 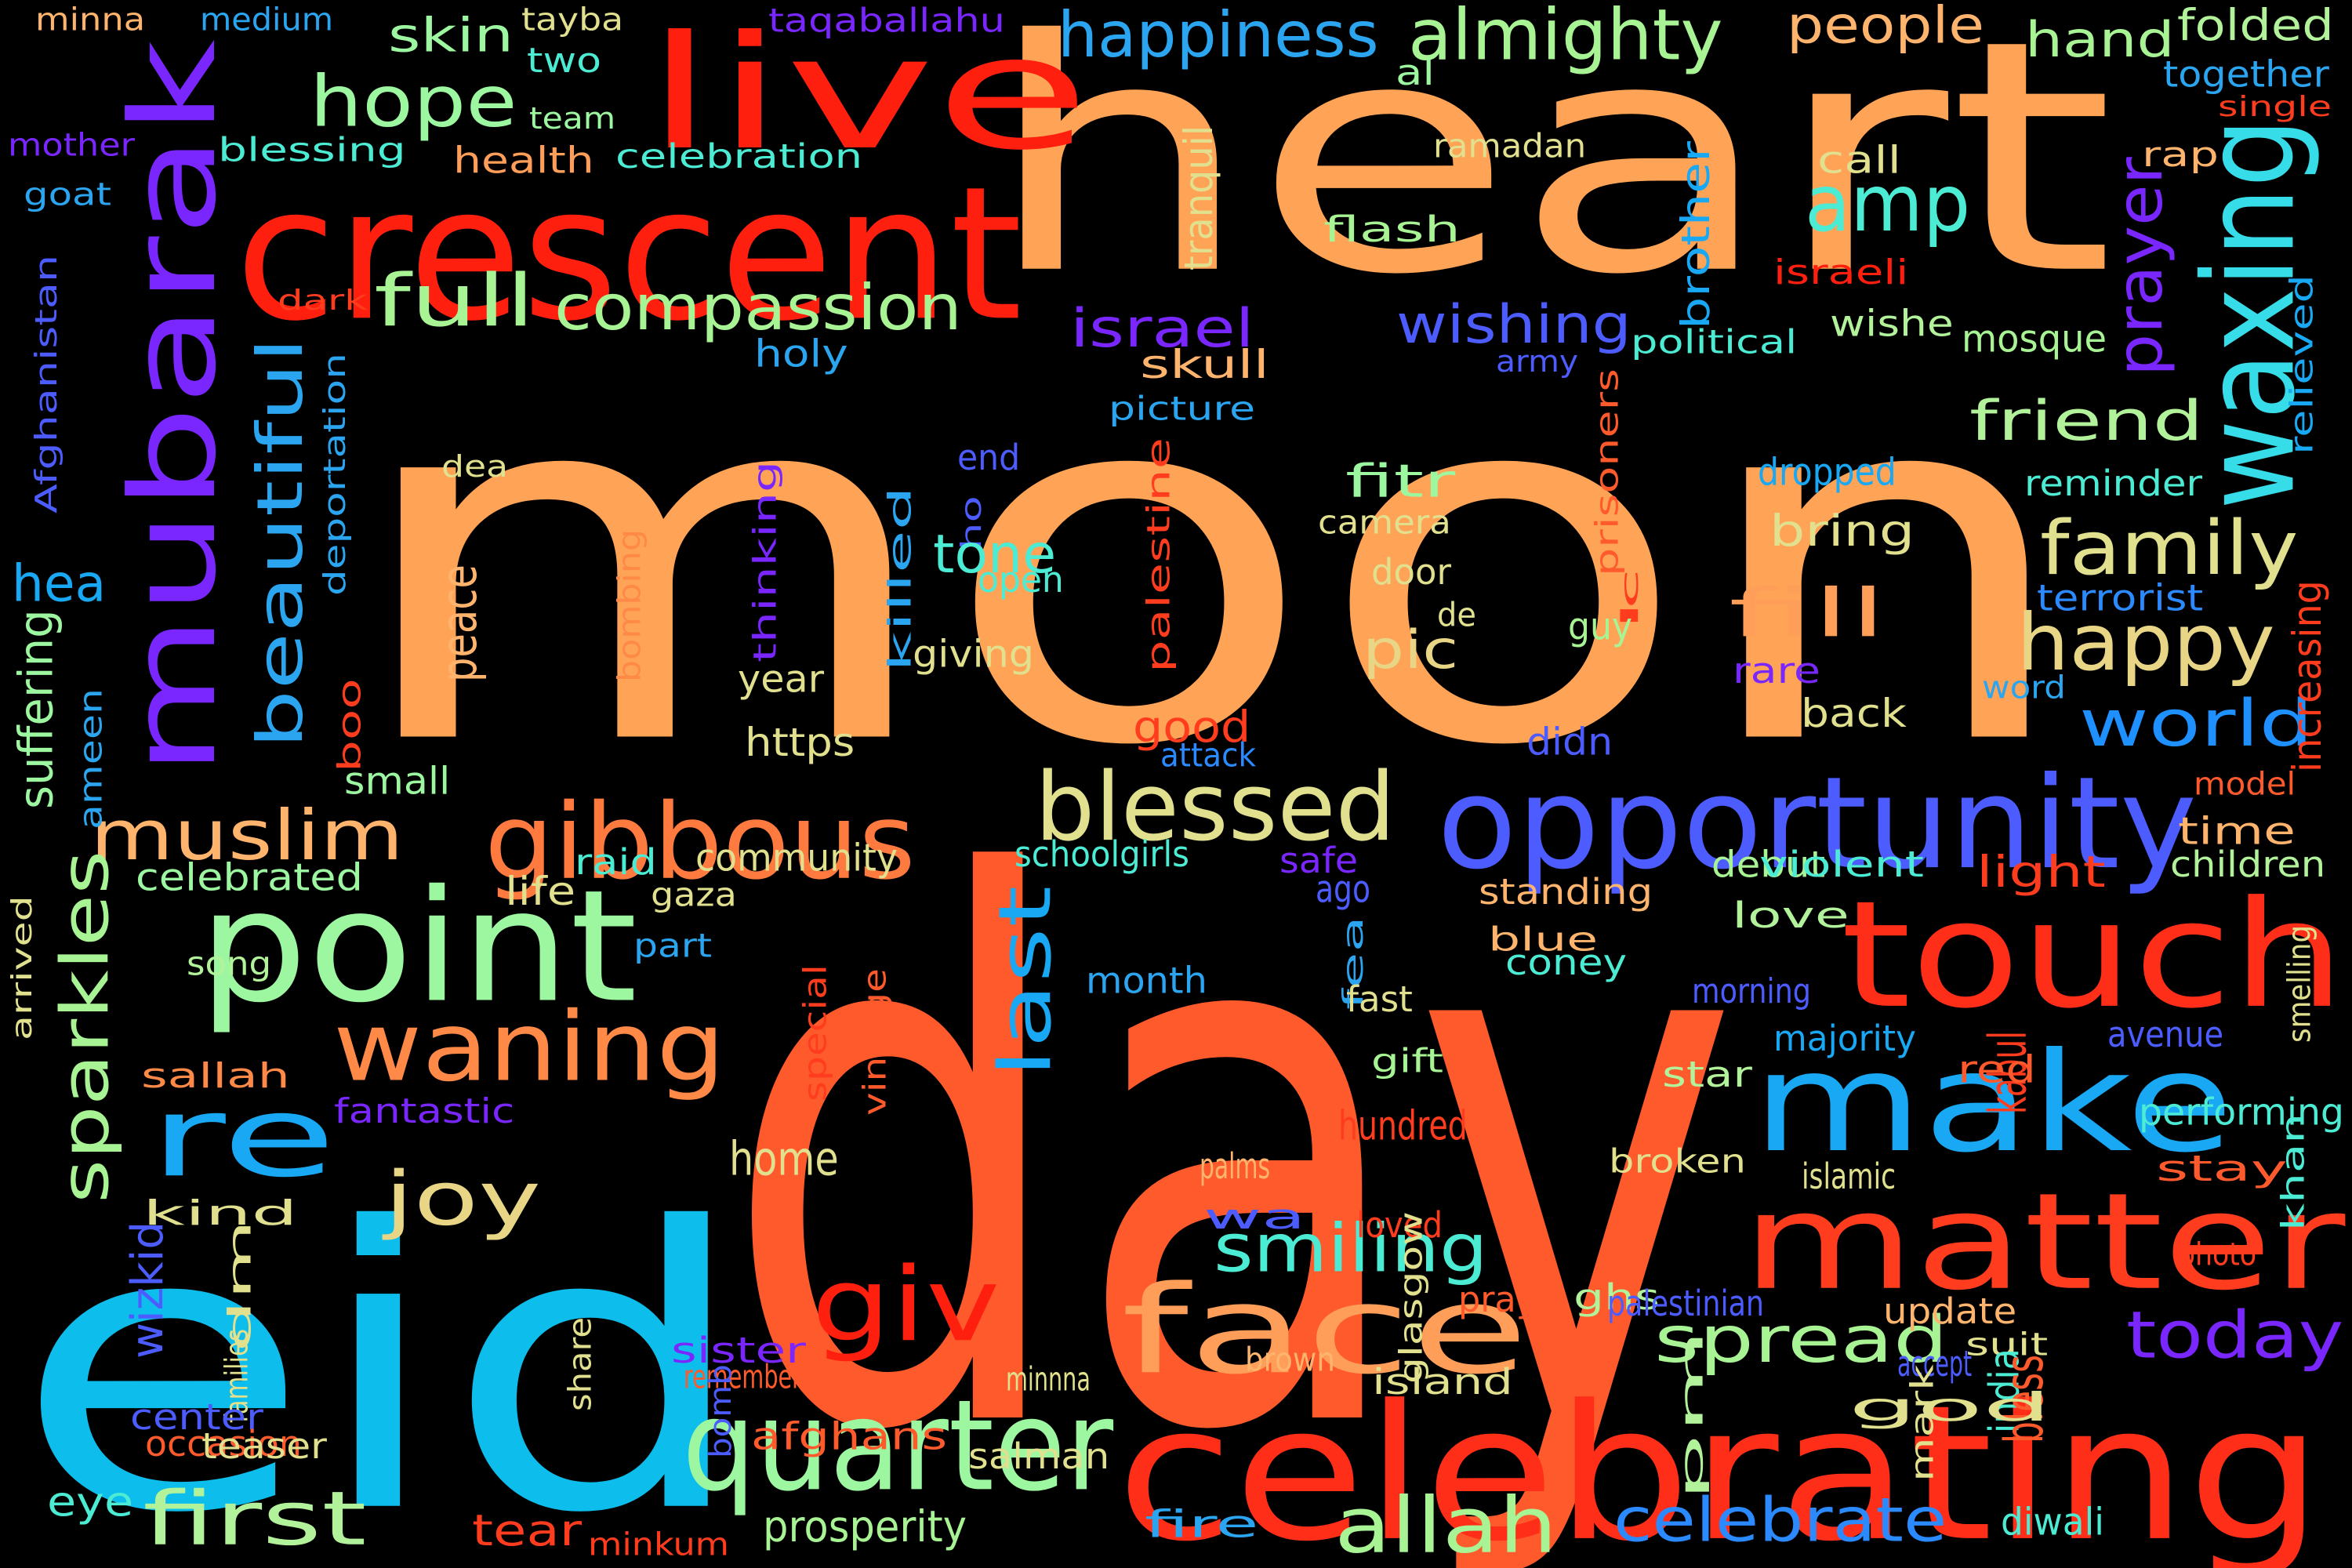 What do you see at coordinates (886, 20) in the screenshot?
I see `word-taqaballahu: taqaballahu` at bounding box center [886, 20].